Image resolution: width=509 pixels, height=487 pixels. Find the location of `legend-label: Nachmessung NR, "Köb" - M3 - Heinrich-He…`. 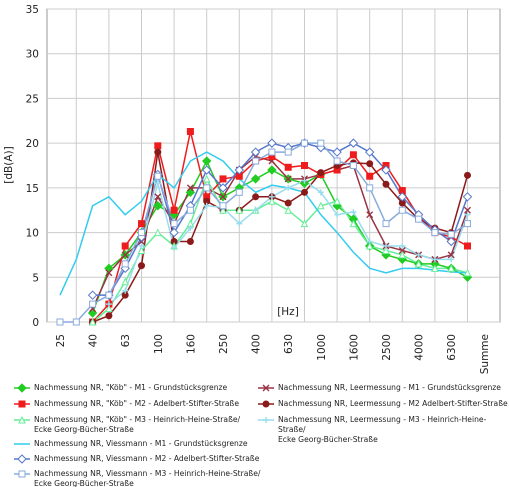

legend-label: Nachmessung NR, "Köb" - M3 - Heinrich-He… is located at coordinates (137, 424).